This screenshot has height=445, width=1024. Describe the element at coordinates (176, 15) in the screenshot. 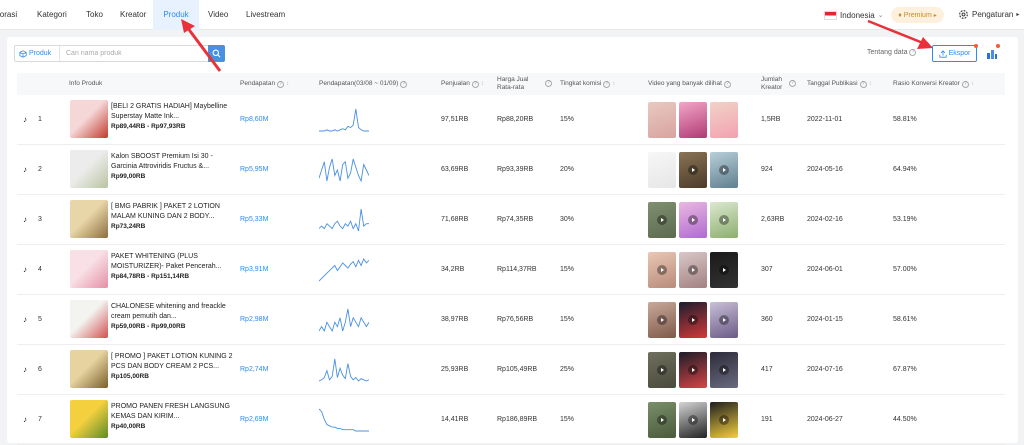

I see `nav-item-produk: Produk` at that location.